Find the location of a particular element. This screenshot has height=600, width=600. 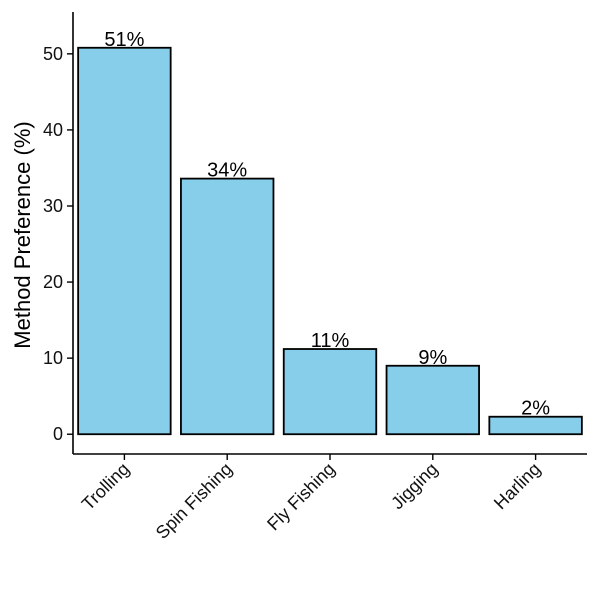

y-axis: 0 10 20 30 40 50 is located at coordinates (58, 233).